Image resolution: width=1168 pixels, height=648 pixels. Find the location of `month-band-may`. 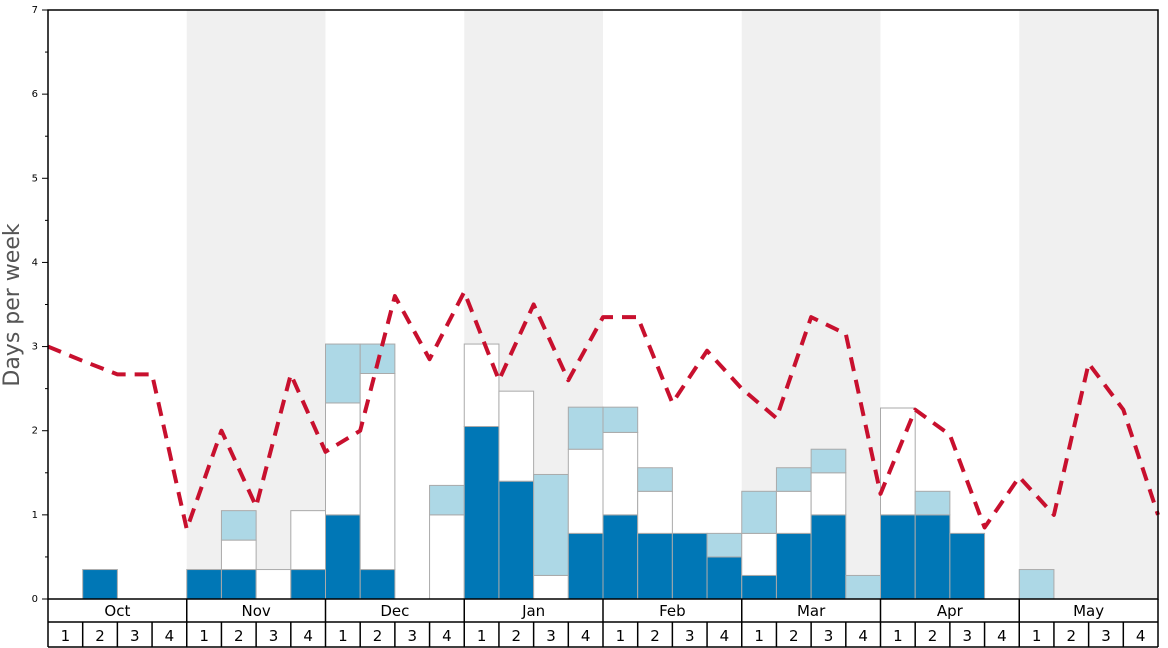

month-band-may is located at coordinates (1088, 304).